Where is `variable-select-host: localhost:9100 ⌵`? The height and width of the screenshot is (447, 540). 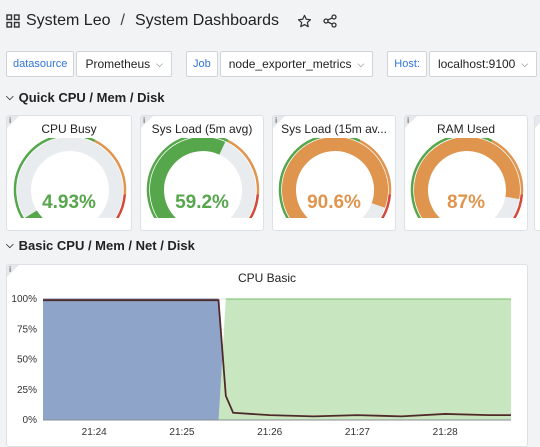
variable-select-host: localhost:9100 ⌵ is located at coordinates (483, 64).